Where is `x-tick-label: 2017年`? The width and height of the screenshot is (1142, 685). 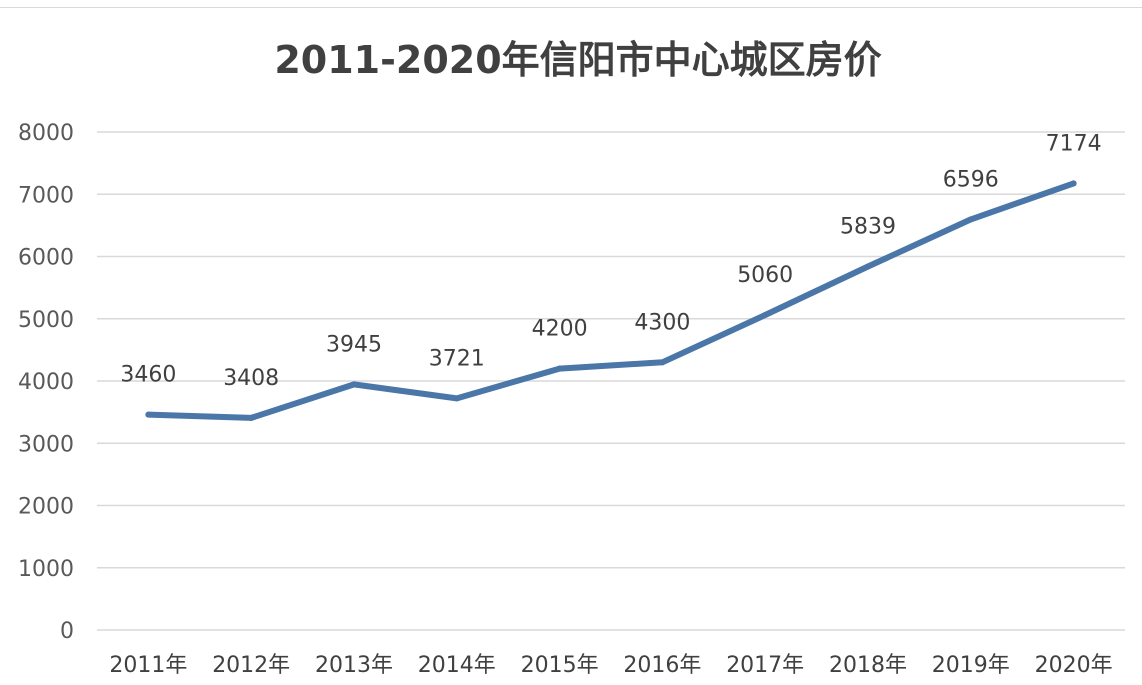 x-tick-label: 2017年 is located at coordinates (765, 665).